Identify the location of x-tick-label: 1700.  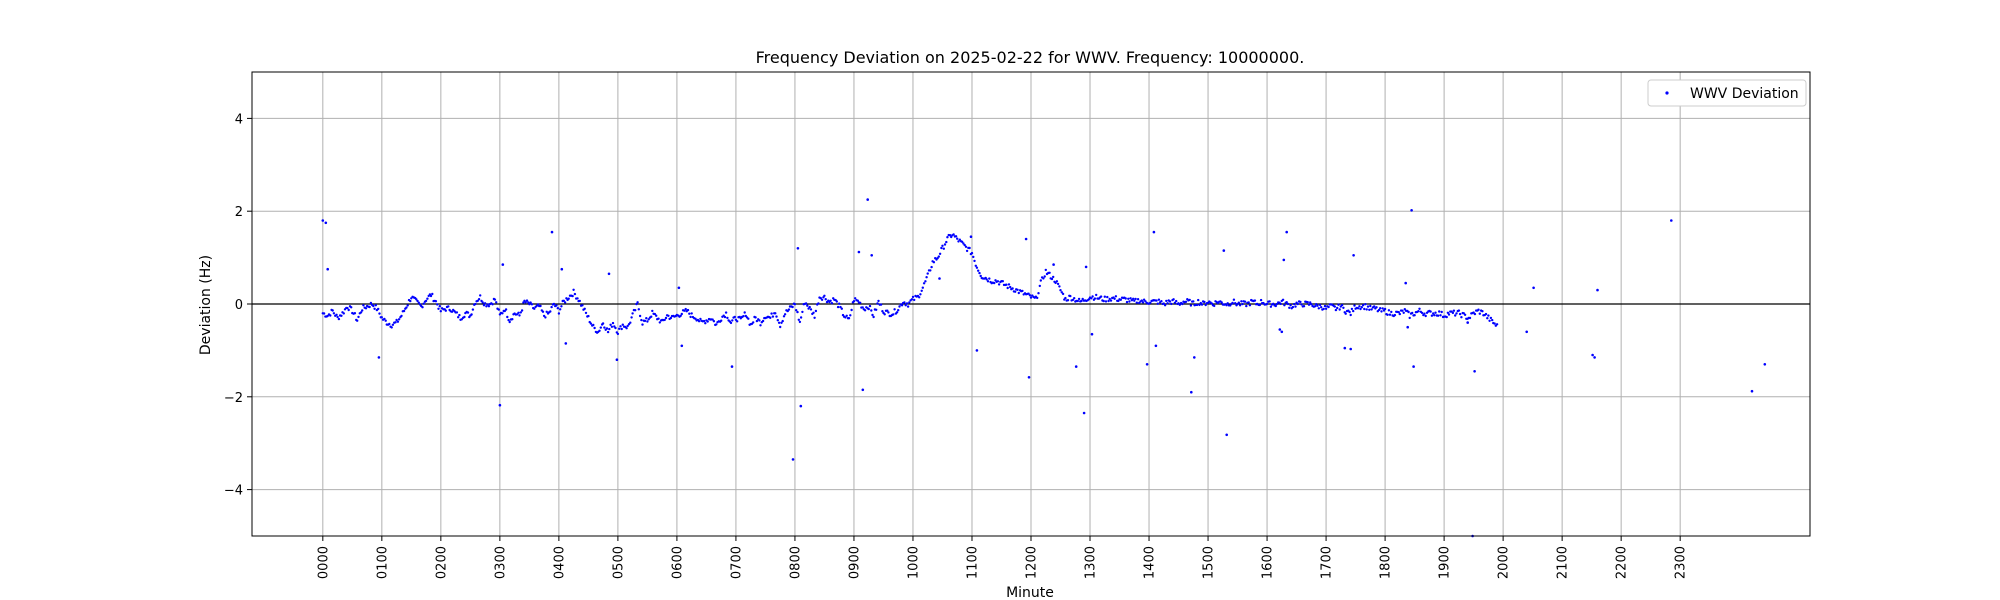
(1327, 562).